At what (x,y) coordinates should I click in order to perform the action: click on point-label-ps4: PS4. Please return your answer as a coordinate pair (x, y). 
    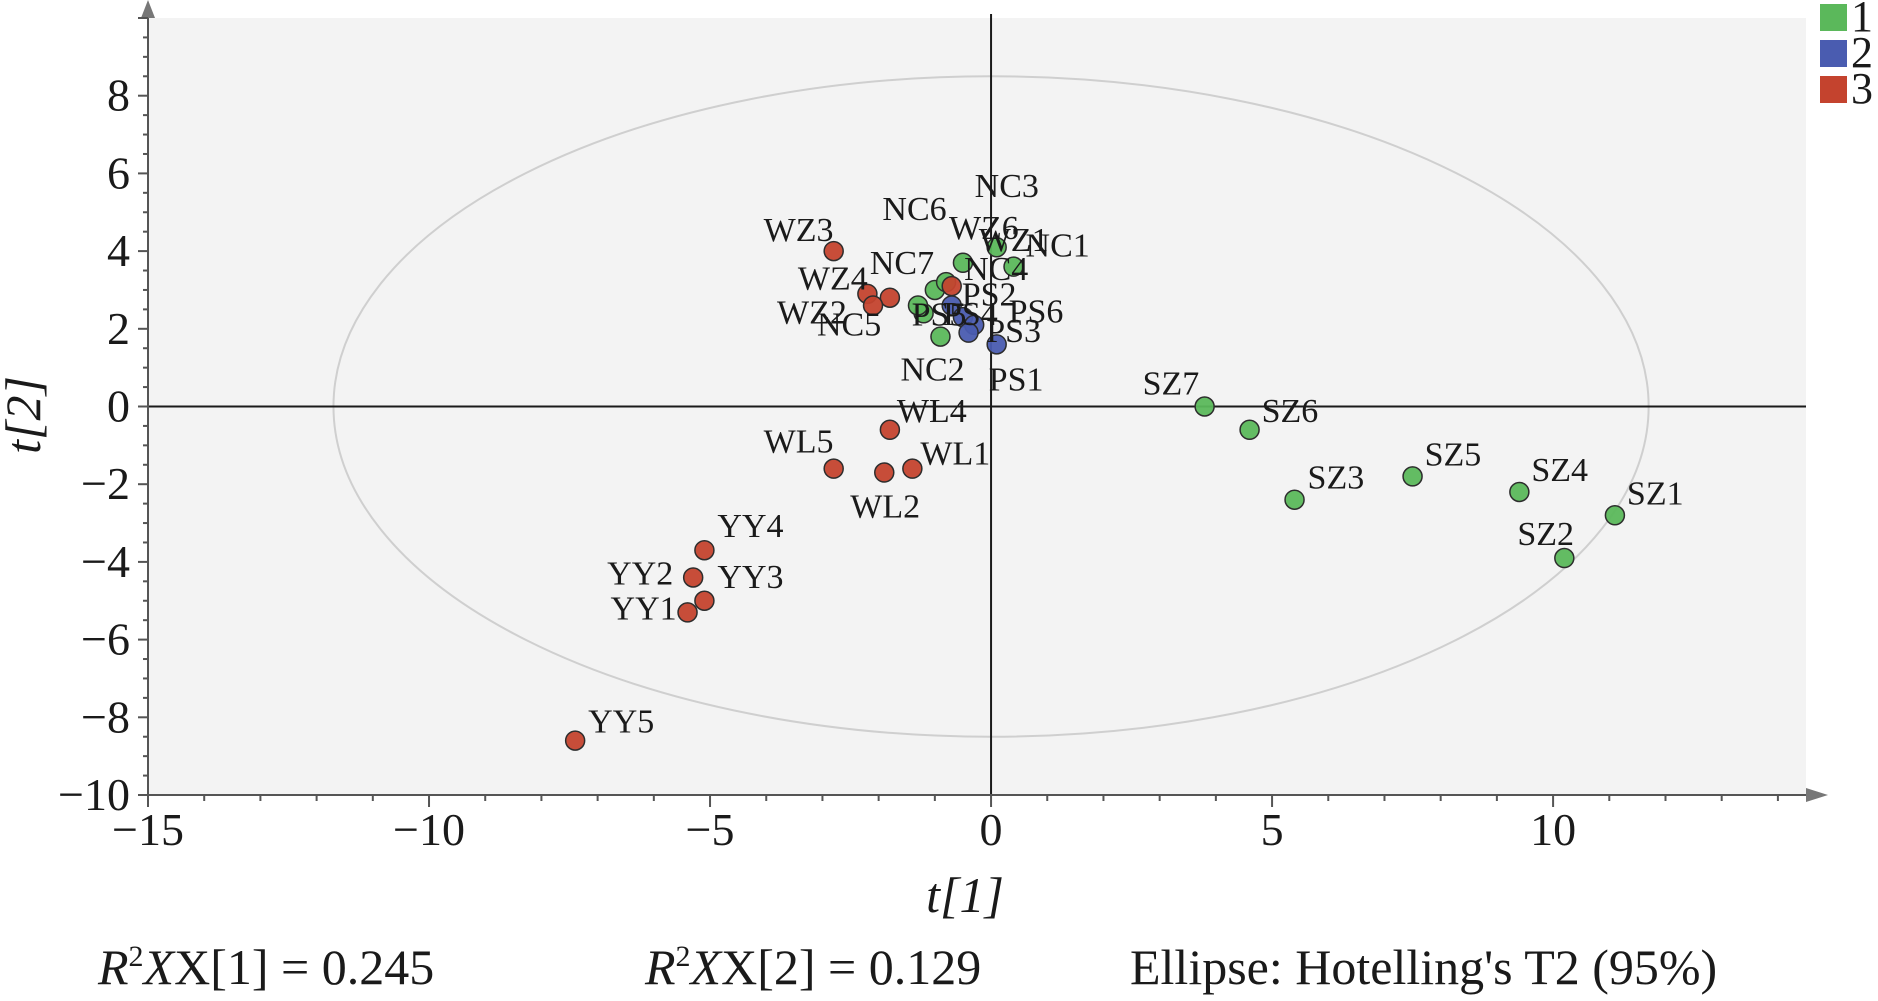
    Looking at the image, I should click on (970, 314).